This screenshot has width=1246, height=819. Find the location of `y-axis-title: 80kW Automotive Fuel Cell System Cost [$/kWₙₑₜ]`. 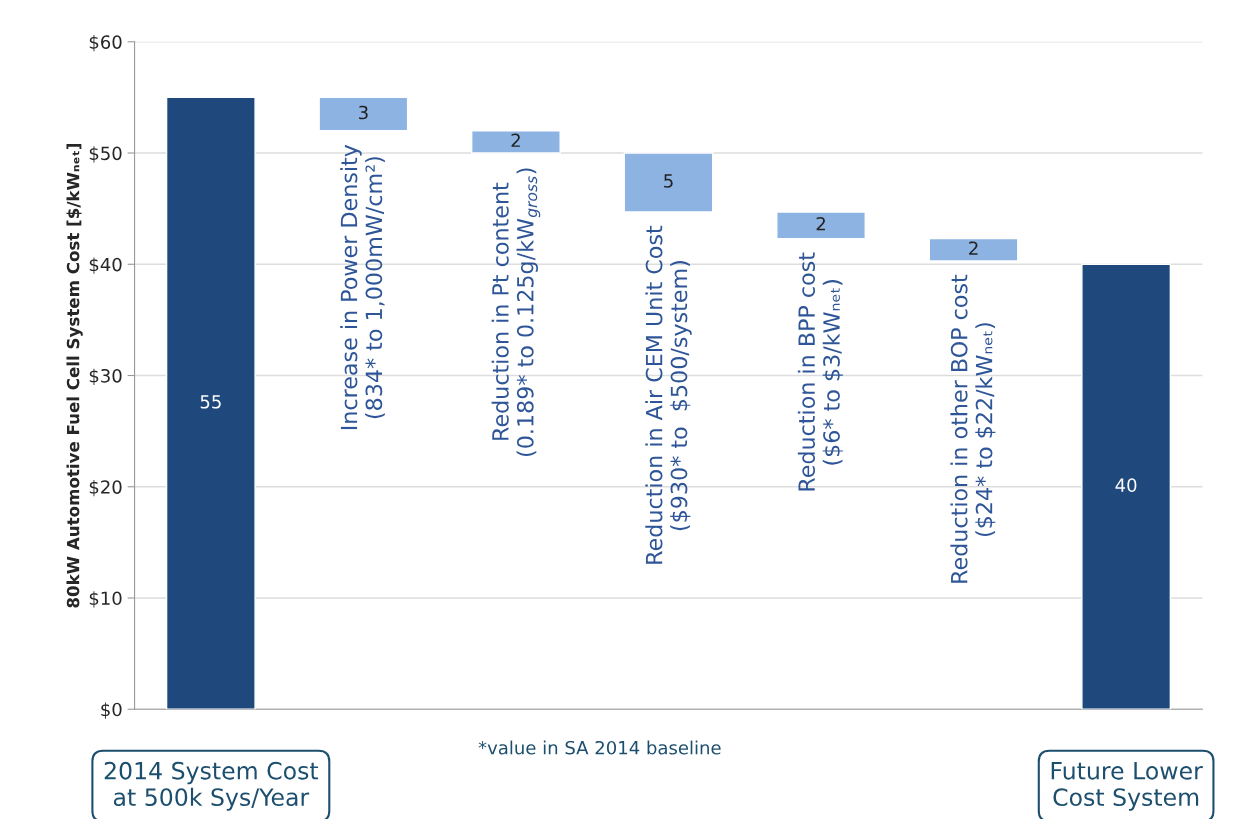

y-axis-title: 80kW Automotive Fuel Cell System Cost [$/kWₙₑₜ] is located at coordinates (74, 375).